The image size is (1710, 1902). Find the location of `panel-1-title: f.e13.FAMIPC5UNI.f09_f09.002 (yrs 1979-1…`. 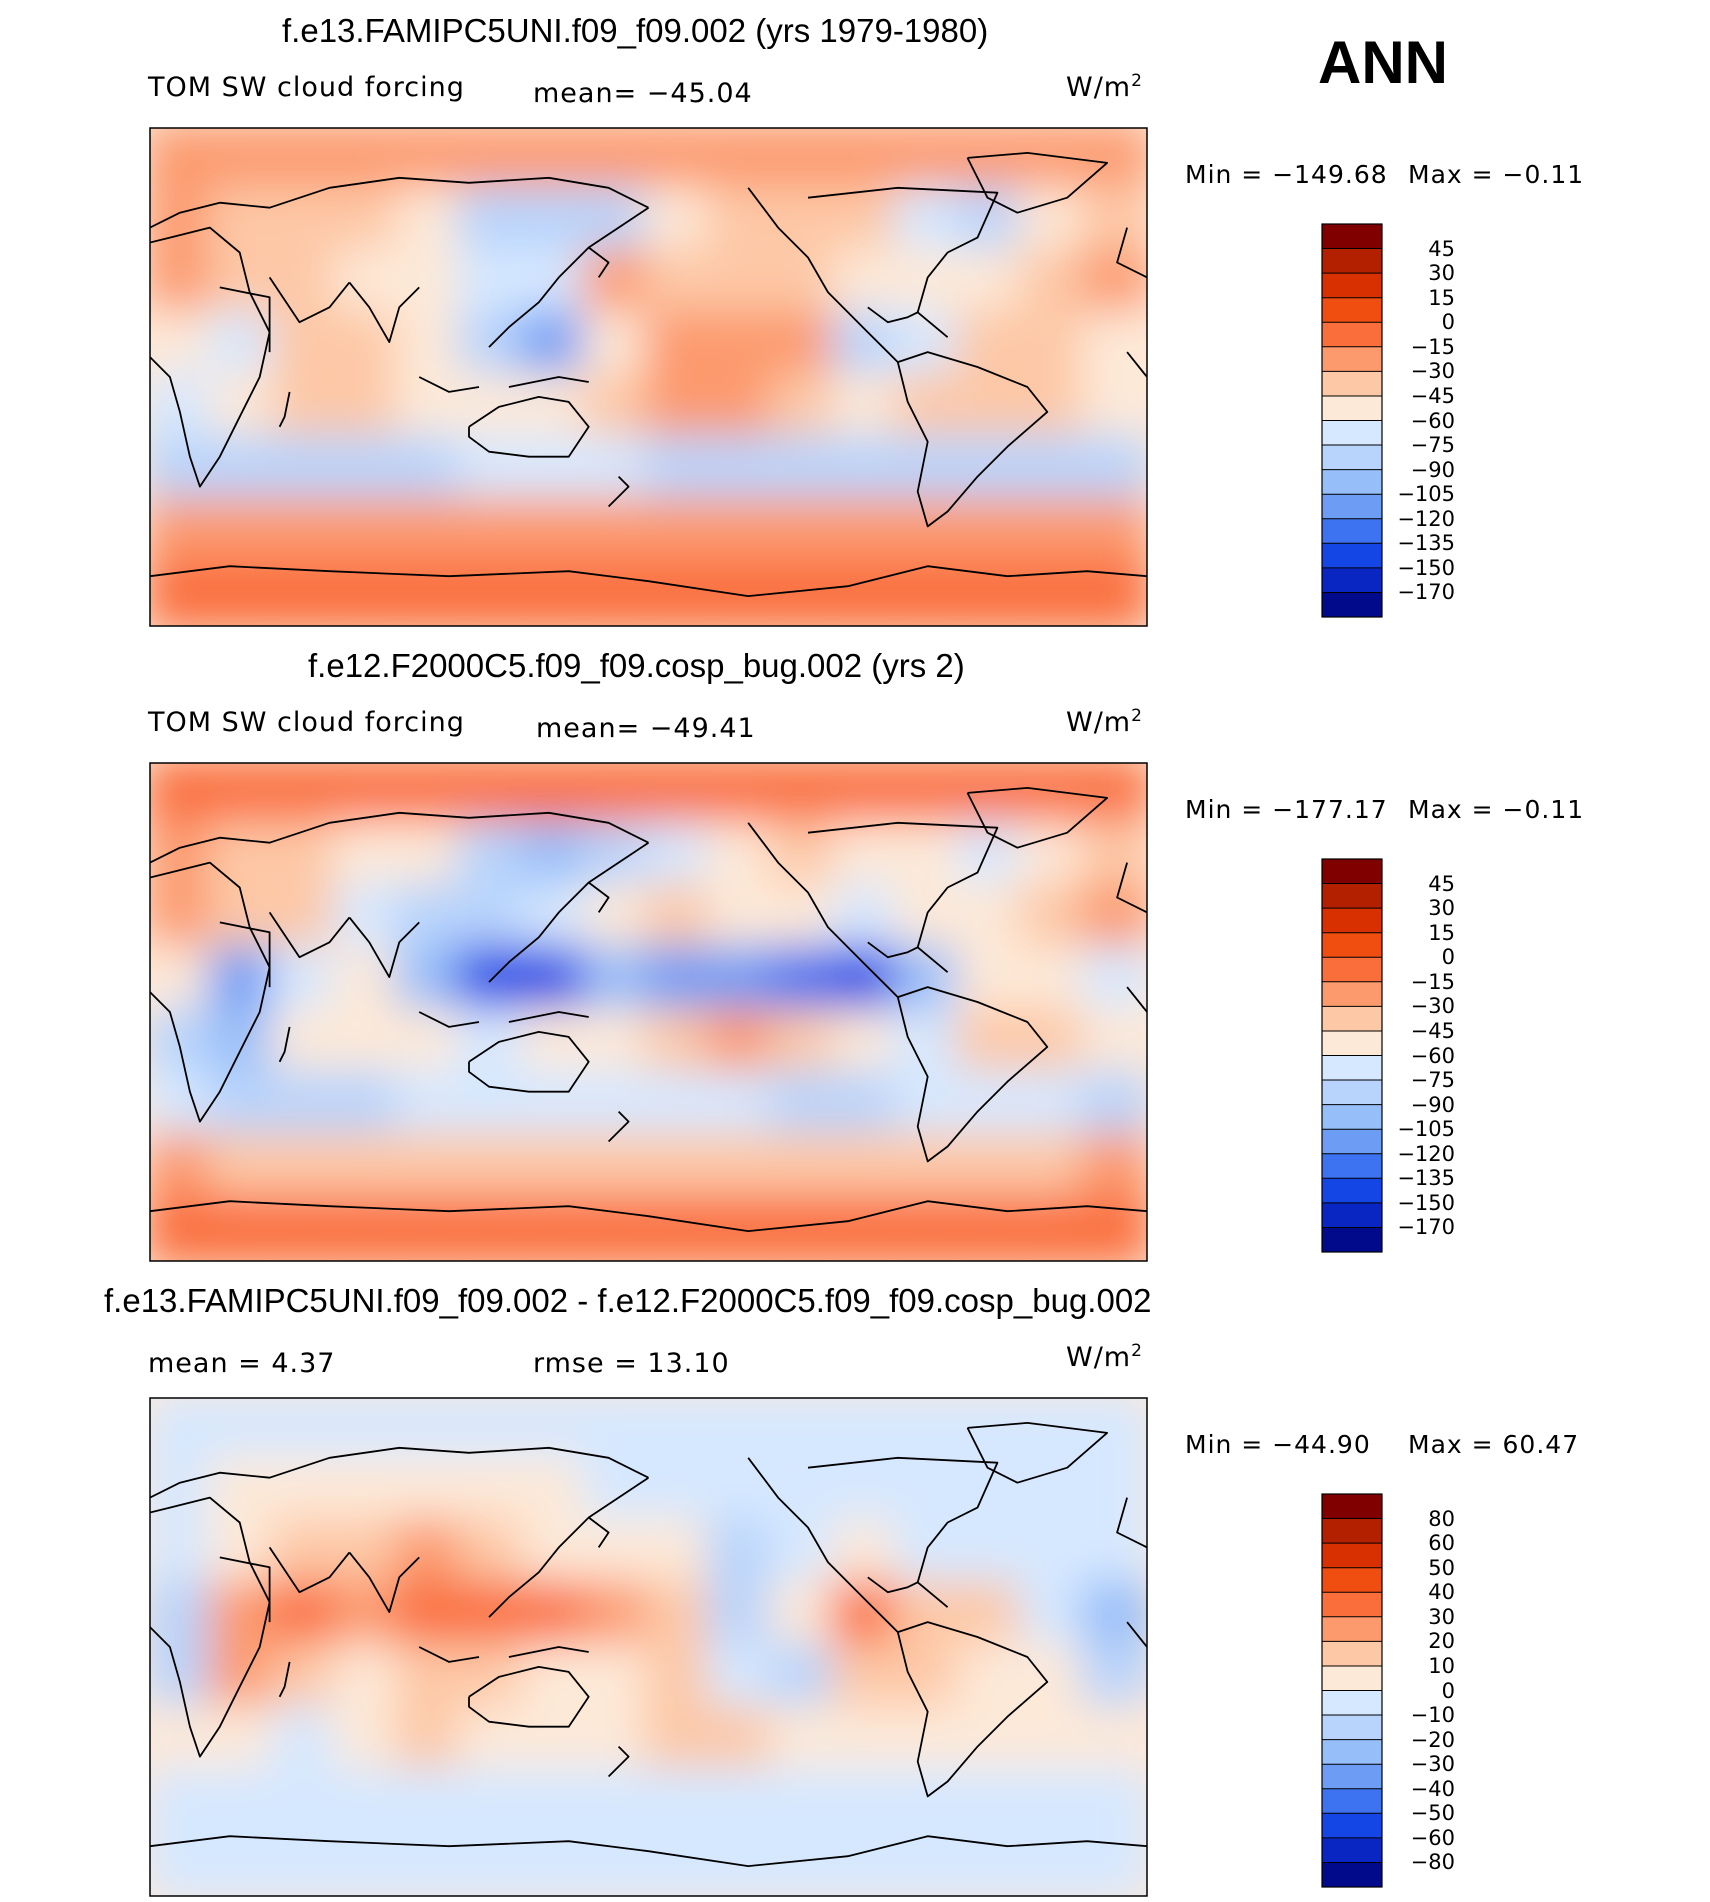

panel-1-title: f.e13.FAMIPC5UNI.f09_f09.002 (yrs 1979-1… is located at coordinates (635, 30).